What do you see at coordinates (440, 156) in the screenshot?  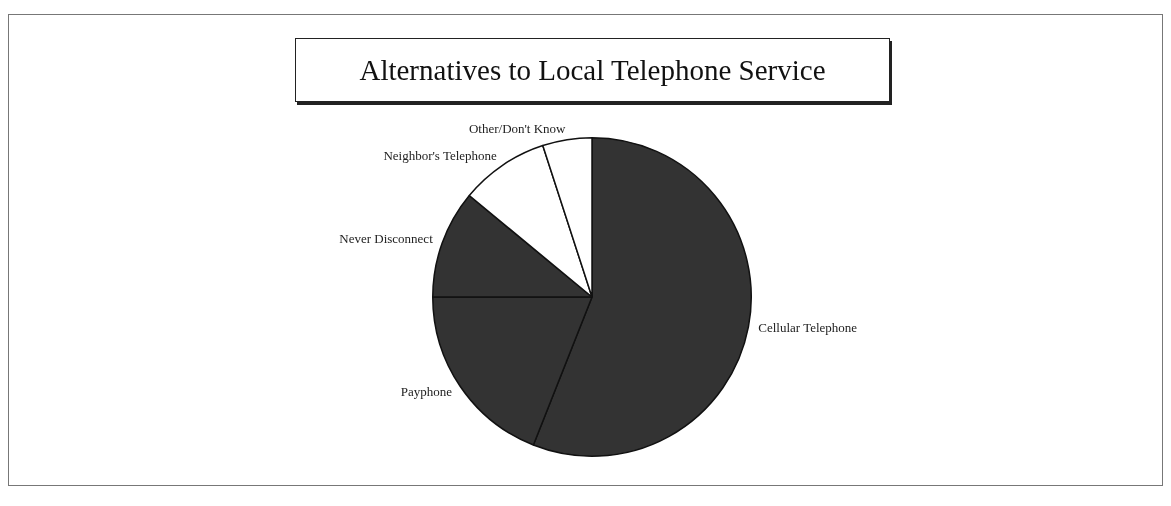 I see `slice-label: Neighbor's Telephone` at bounding box center [440, 156].